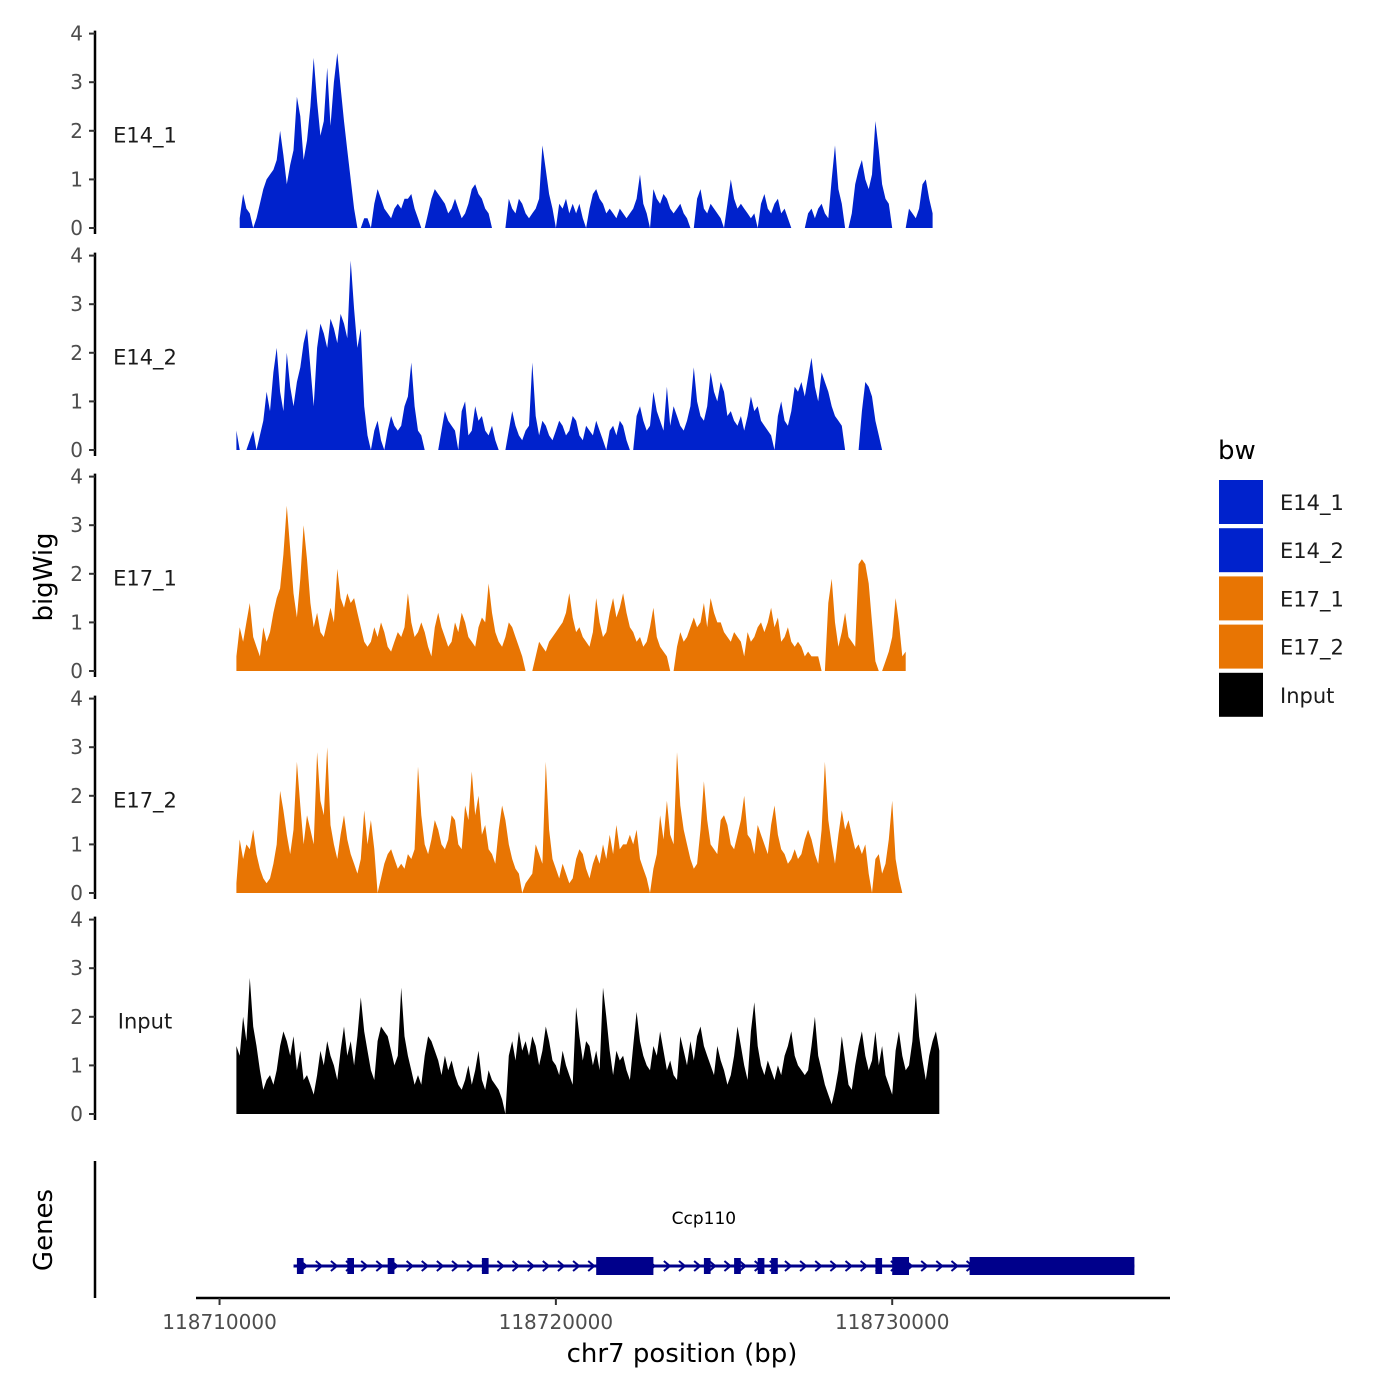  I want to click on track-label-E14_1: E14_1, so click(145, 136).